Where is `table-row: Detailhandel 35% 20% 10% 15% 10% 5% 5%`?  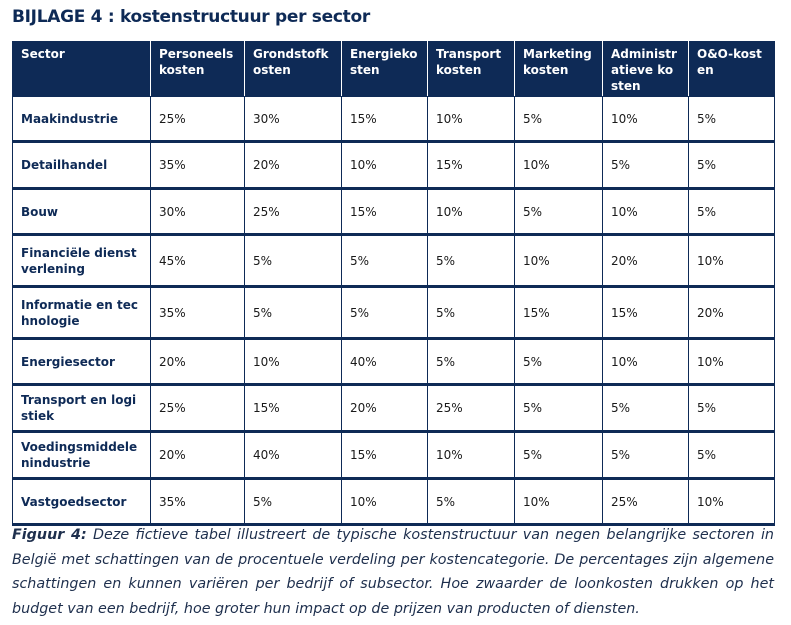
table-row: Detailhandel 35% 20% 10% 15% 10% 5% 5% is located at coordinates (393, 165).